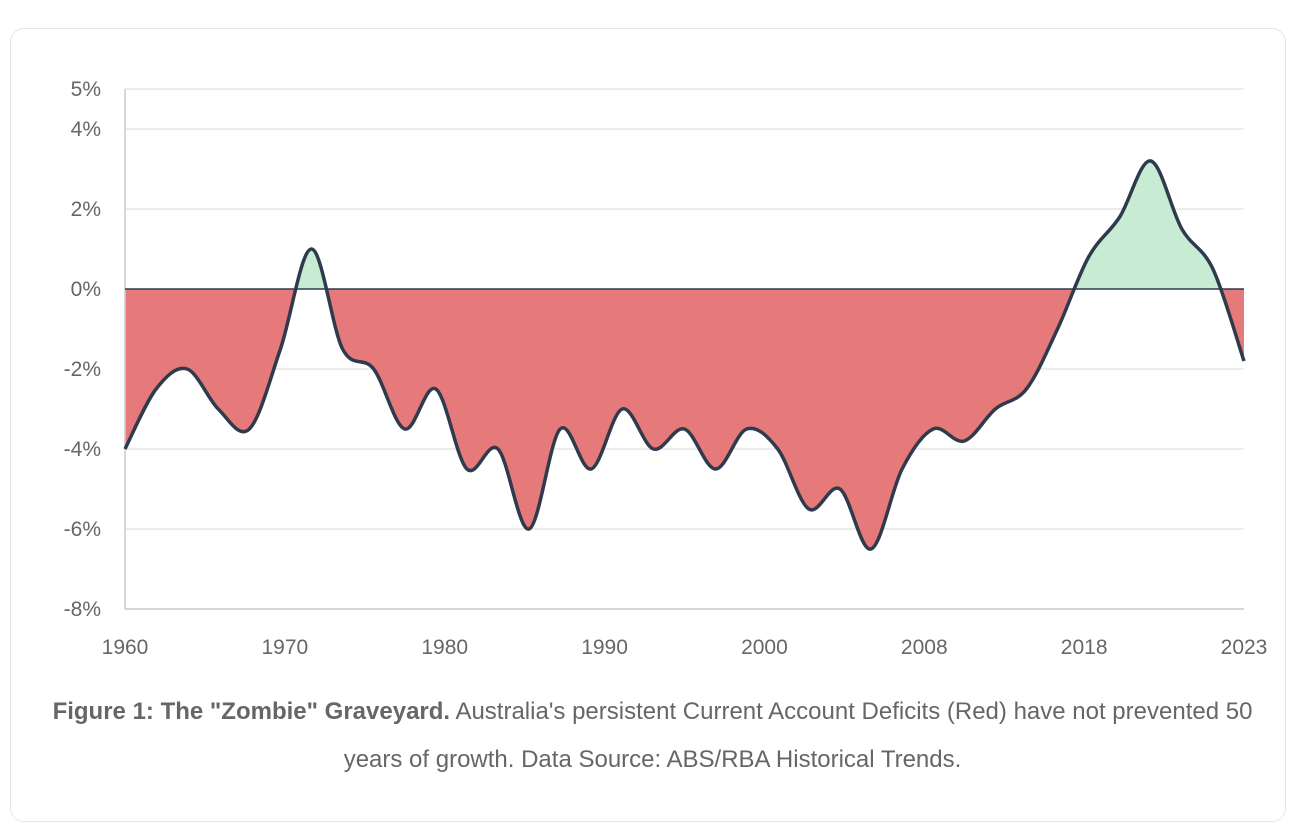 This screenshot has height=828, width=1305. Describe the element at coordinates (764, 647) in the screenshot. I see `x-tick-label: 2000` at that location.